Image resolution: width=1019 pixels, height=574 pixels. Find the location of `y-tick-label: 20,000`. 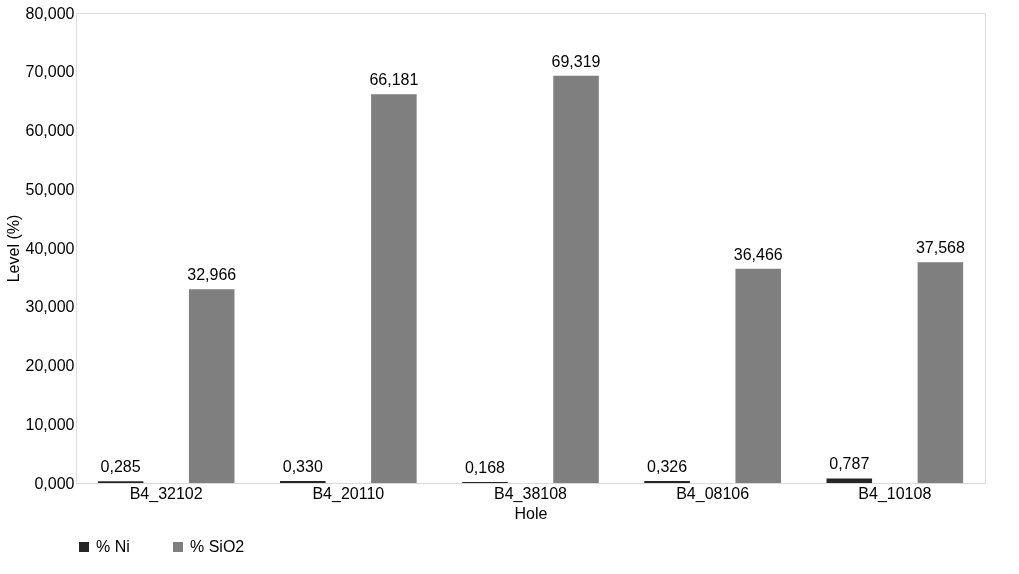

y-tick-label: 20,000 is located at coordinates (50, 365).